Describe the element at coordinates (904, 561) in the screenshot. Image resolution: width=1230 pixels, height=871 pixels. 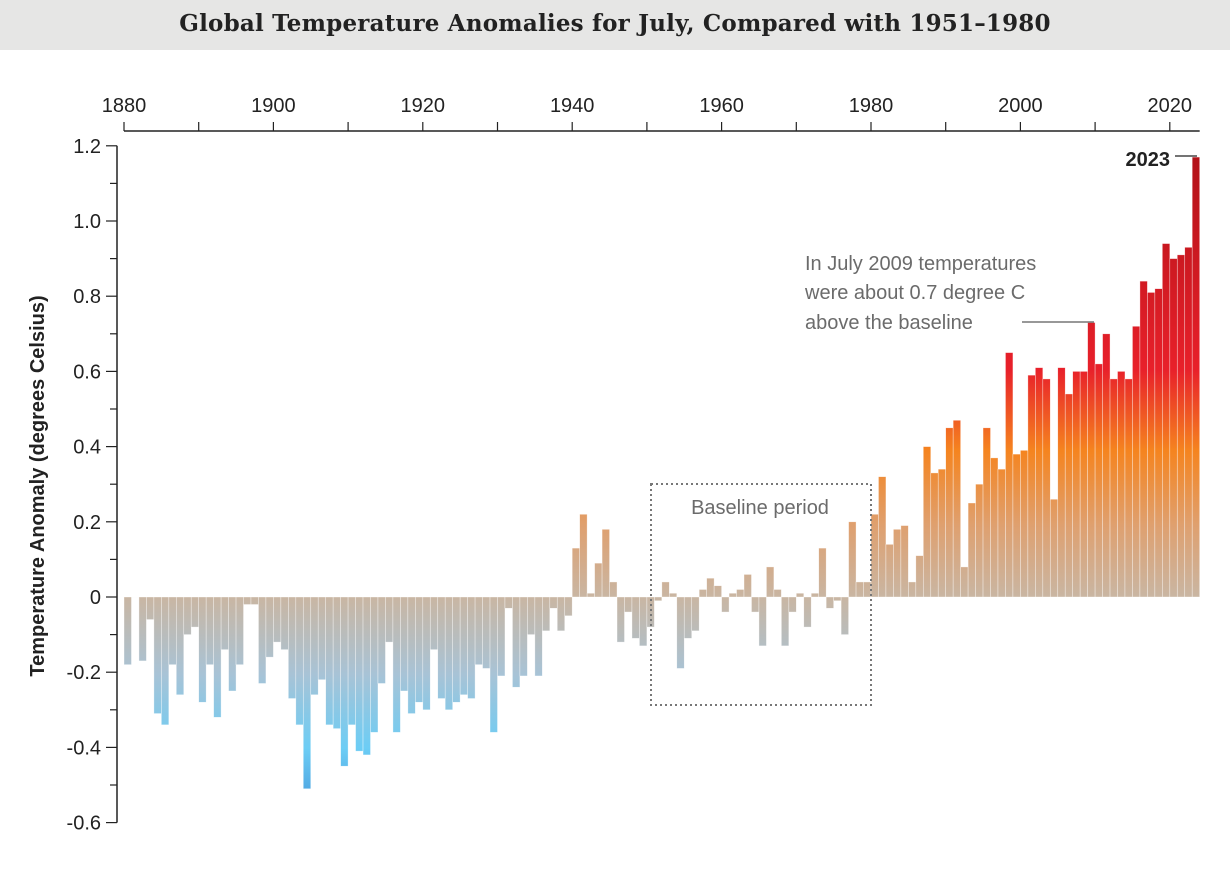
I see `bar-1984` at that location.